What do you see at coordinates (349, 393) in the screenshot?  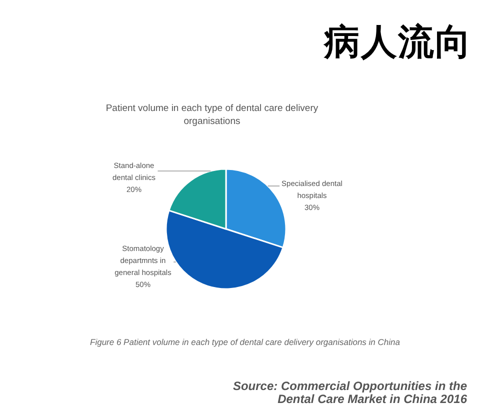 I see `annotation: Source: Commercial Opportunities in the Dental Care Market in China 2016` at bounding box center [349, 393].